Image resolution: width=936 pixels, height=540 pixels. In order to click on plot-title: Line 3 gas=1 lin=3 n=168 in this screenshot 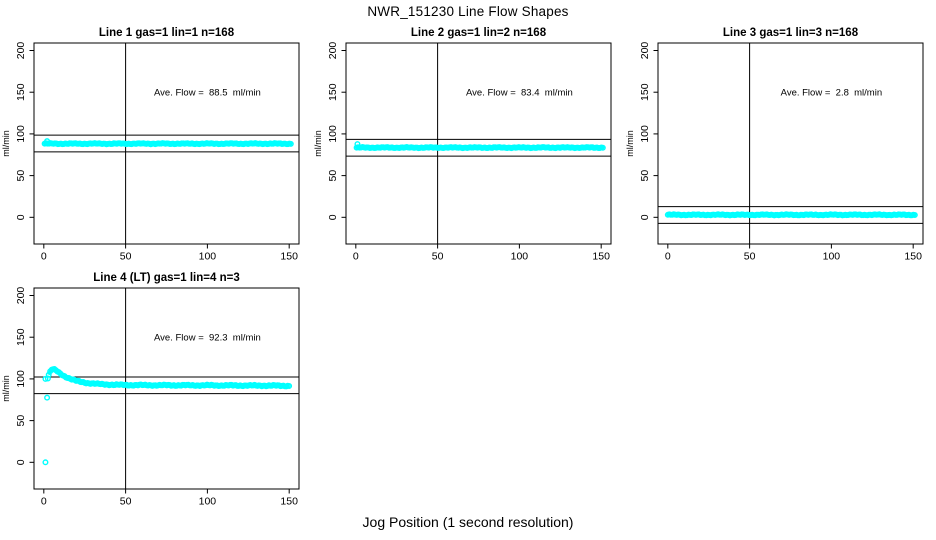, I will do `click(791, 33)`.